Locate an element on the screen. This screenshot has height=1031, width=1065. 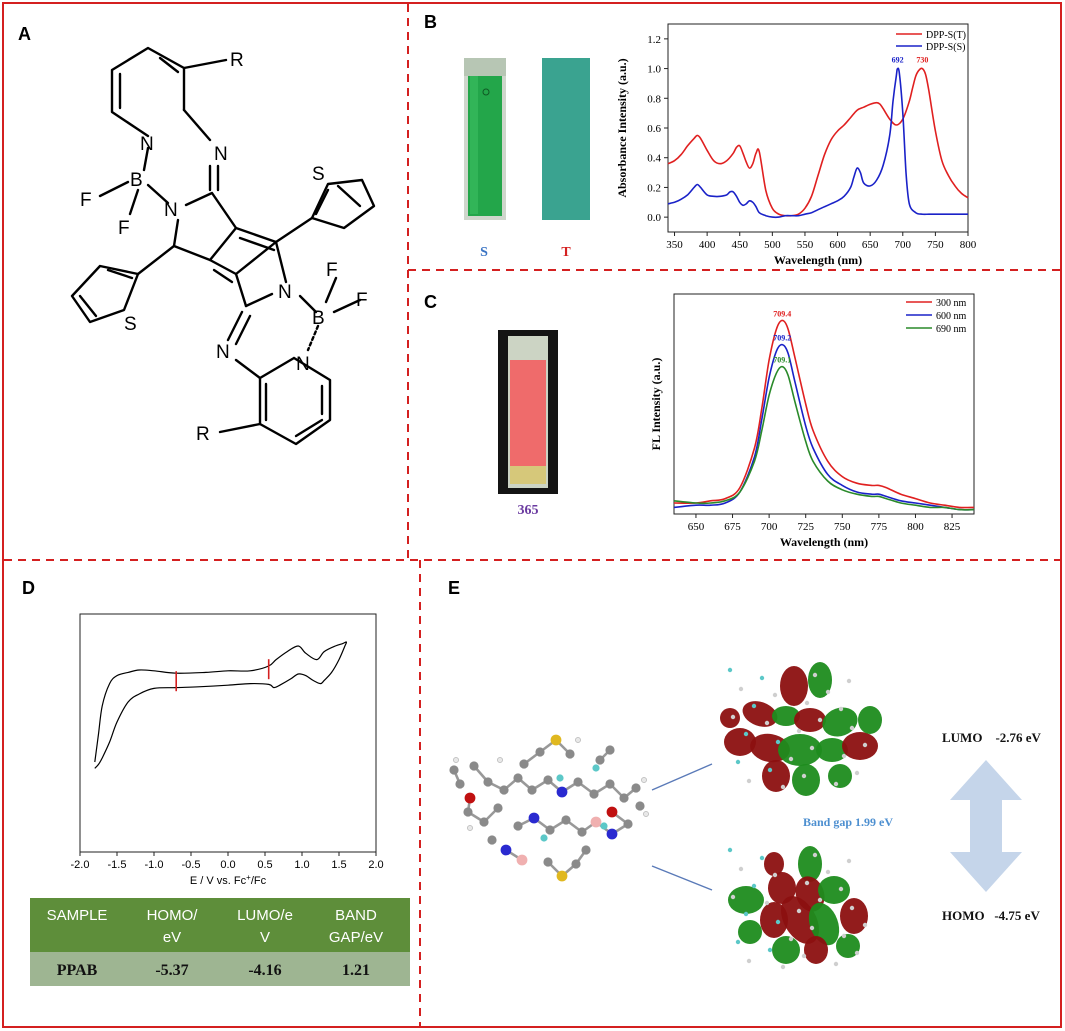
x-tick-label: 675 is located at coordinates (732, 527).